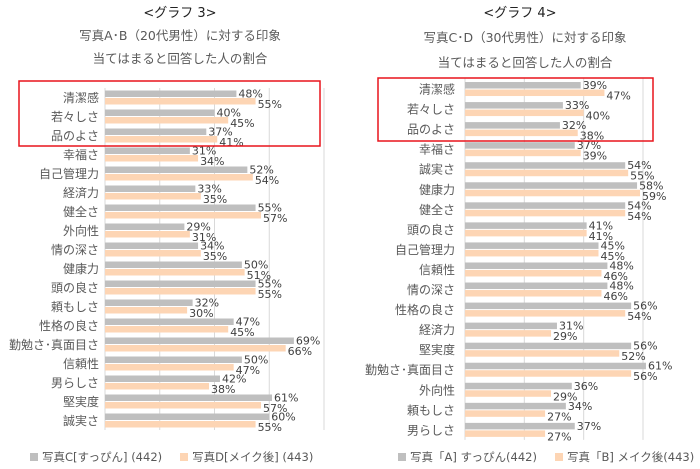  What do you see at coordinates (75, 117) in the screenshot?
I see `chart3-category-label: 若々しさ` at bounding box center [75, 117].